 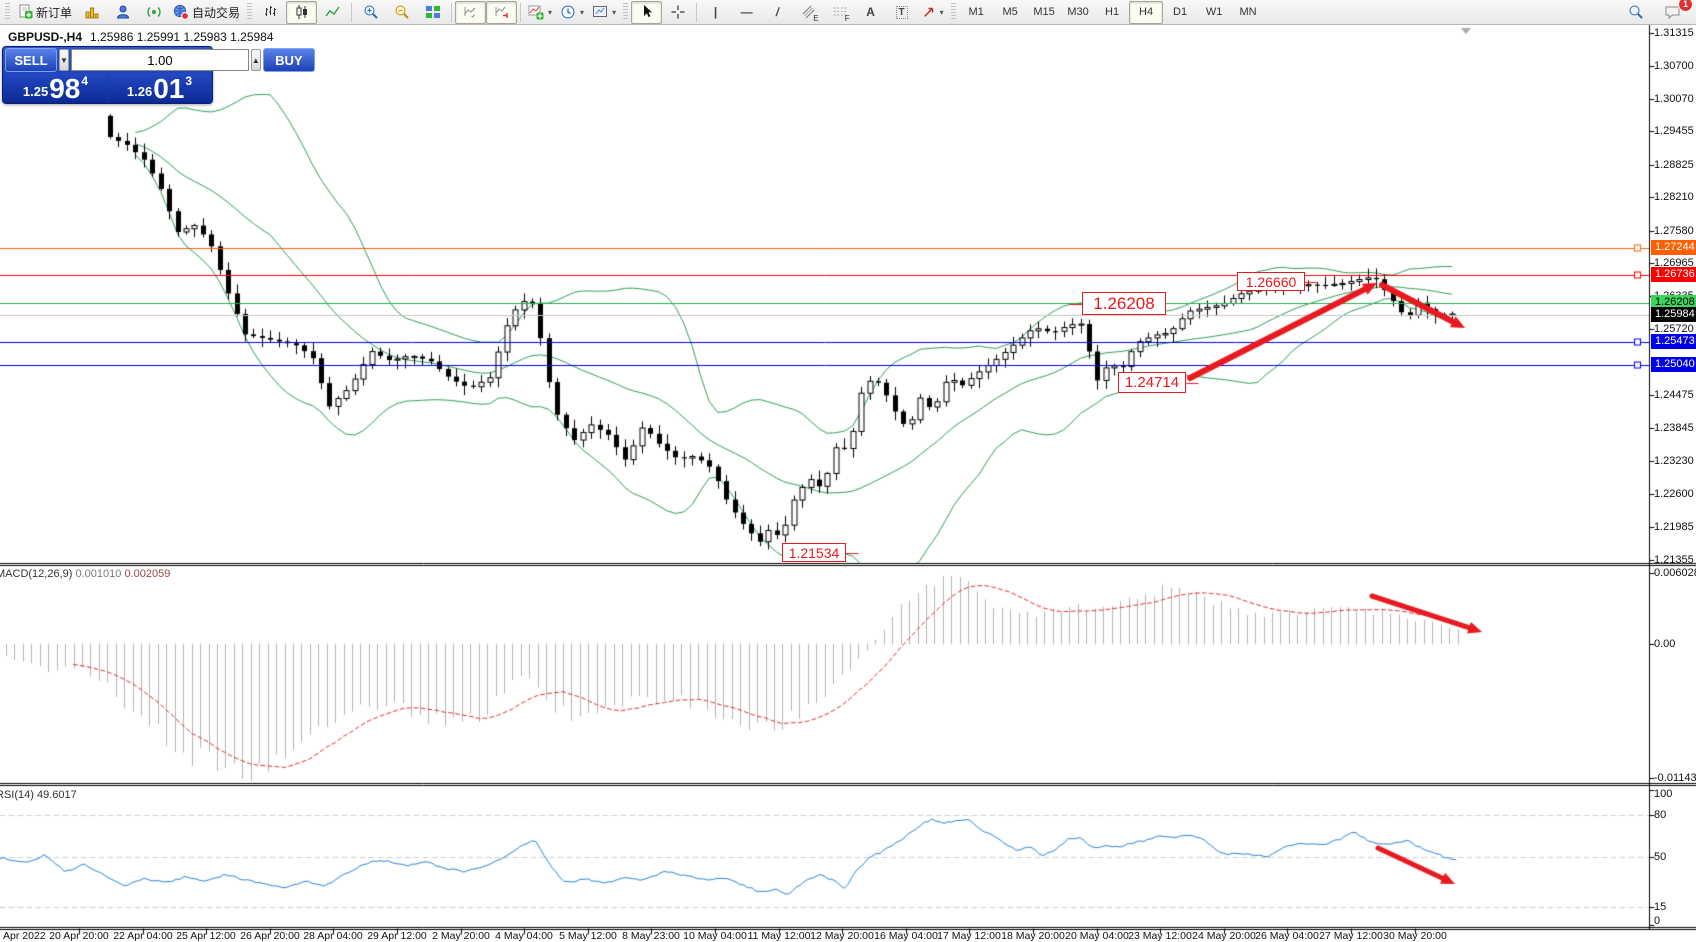 What do you see at coordinates (604, 12) in the screenshot?
I see `templates-button: ▾` at bounding box center [604, 12].